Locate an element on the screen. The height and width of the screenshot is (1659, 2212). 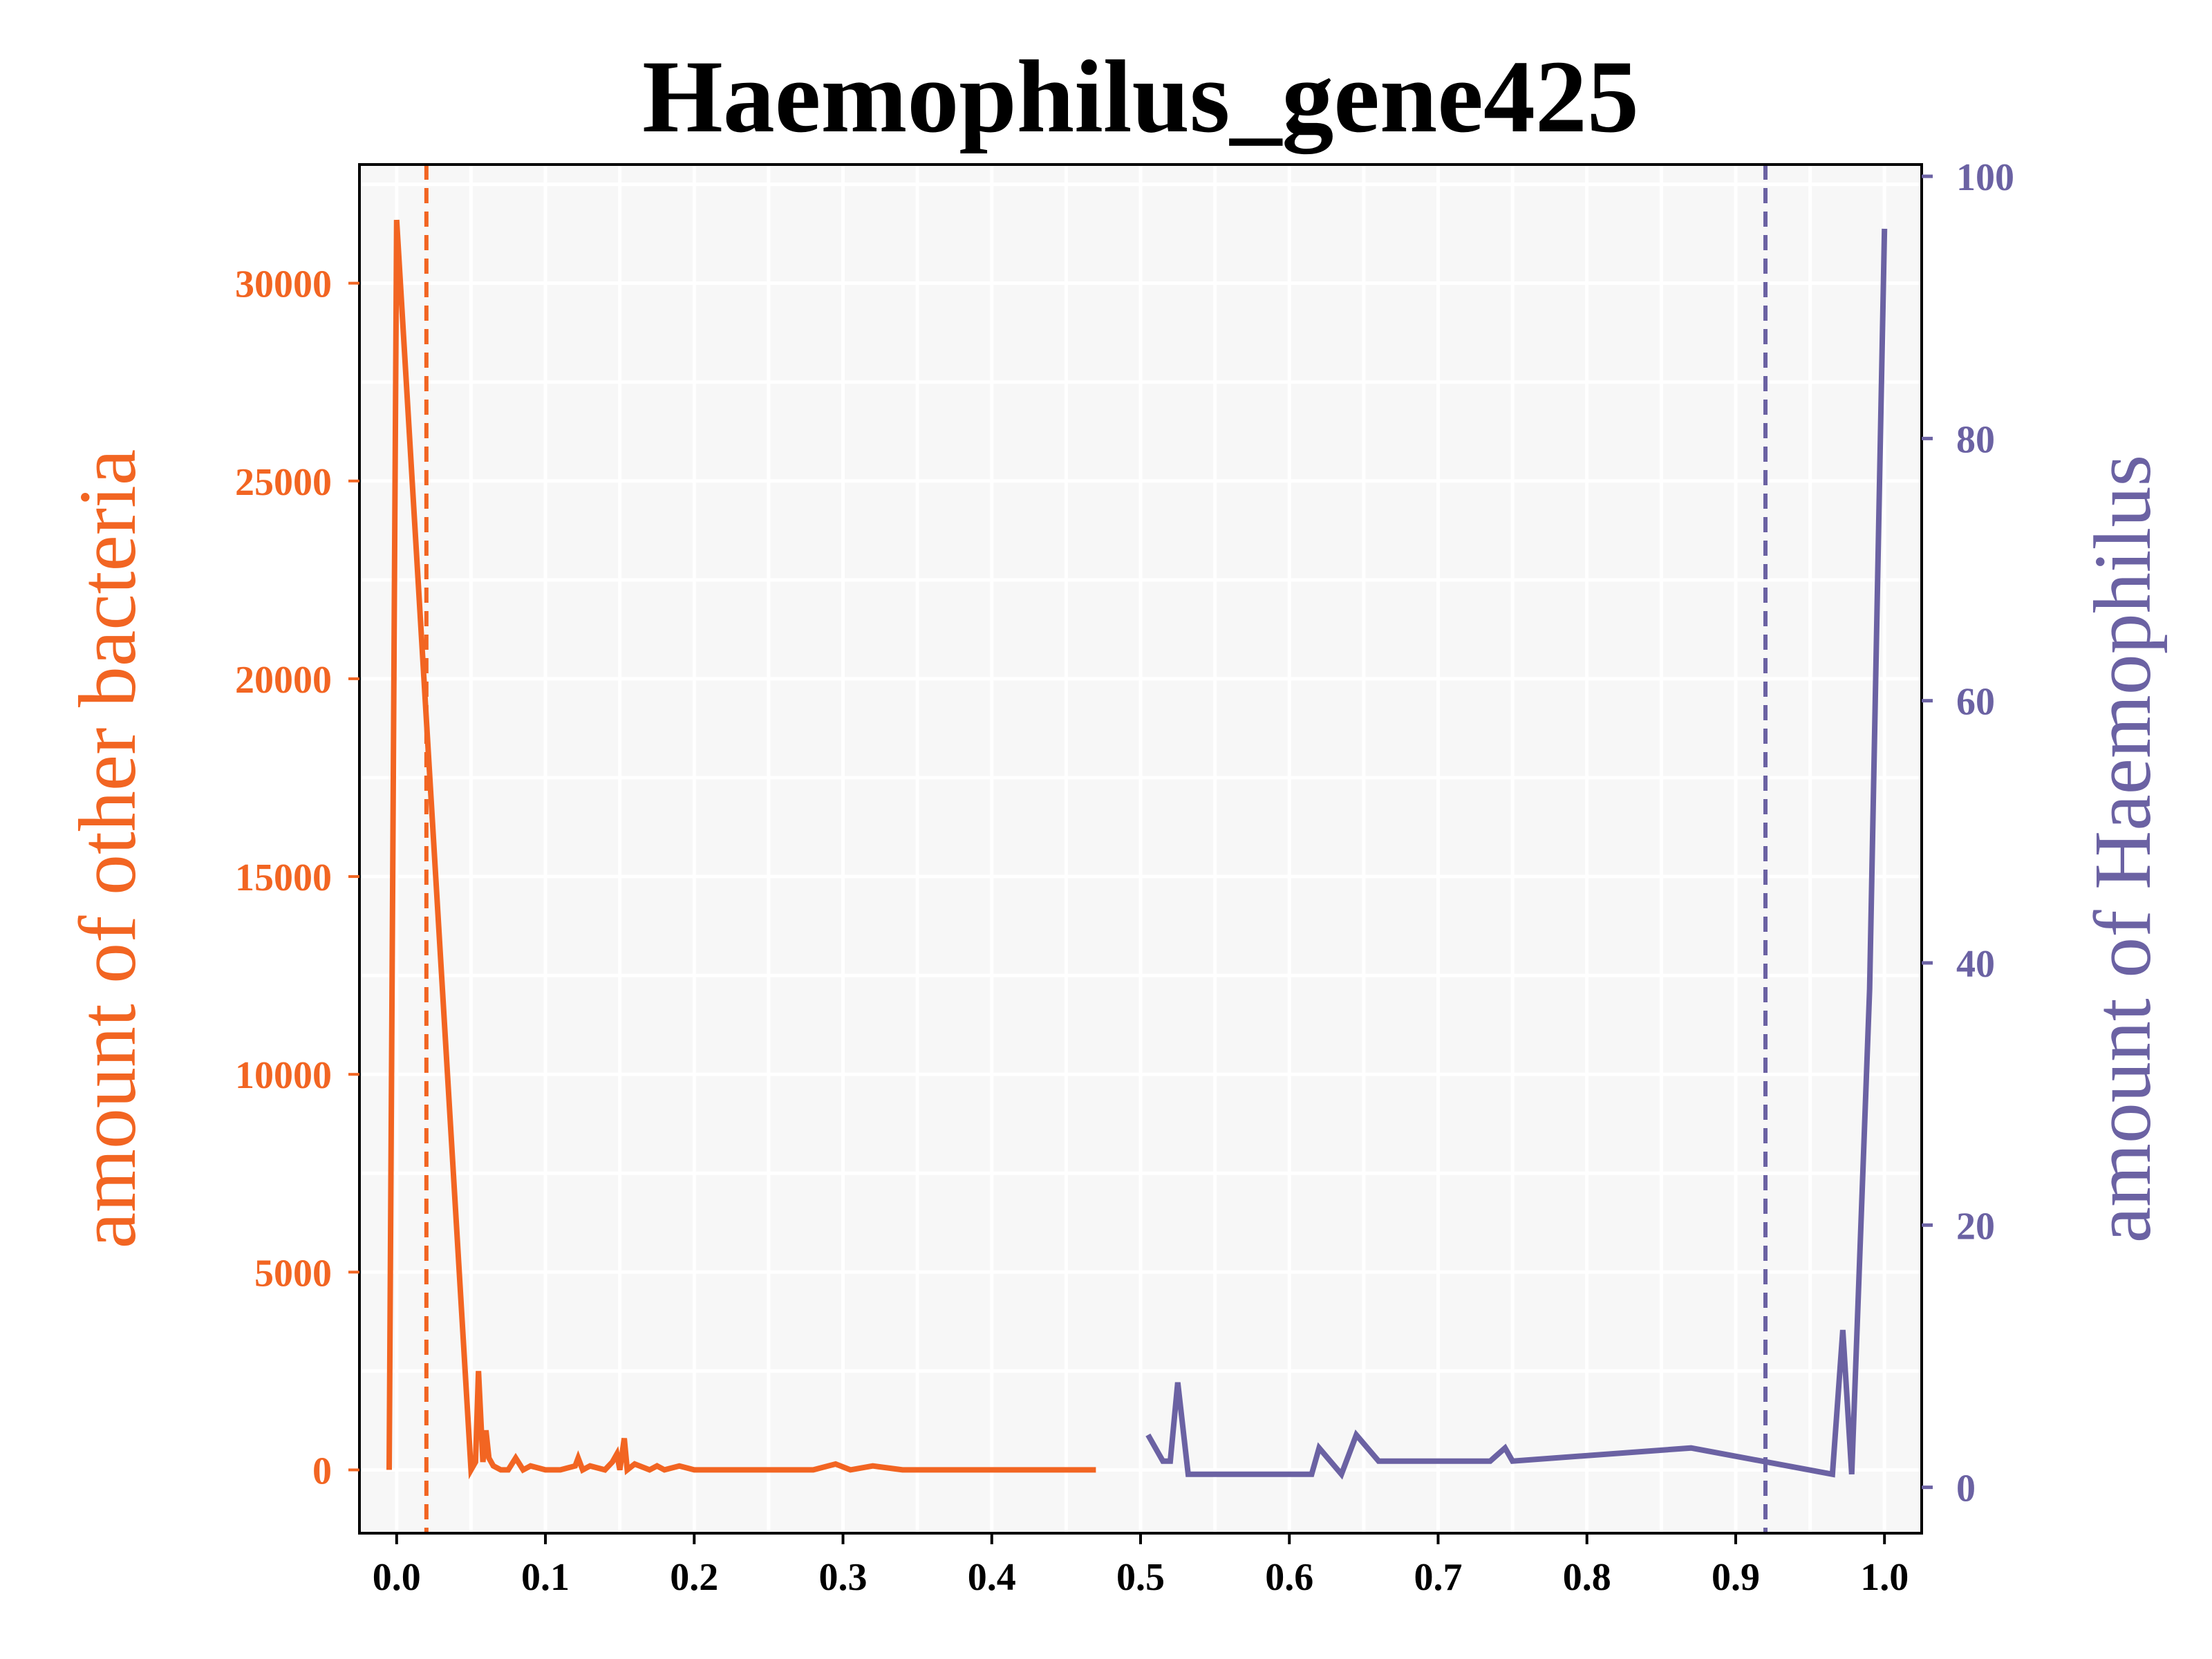
y-axis-right-label: amount of Haemophilus is located at coordinates (2122, 849).